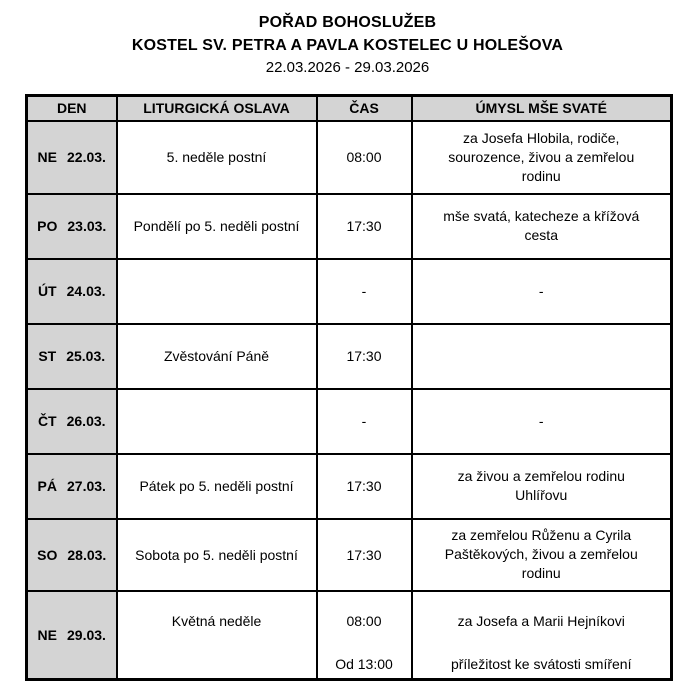  I want to click on date-range: 22.03.2026 - 29.03.2026, so click(347, 67).